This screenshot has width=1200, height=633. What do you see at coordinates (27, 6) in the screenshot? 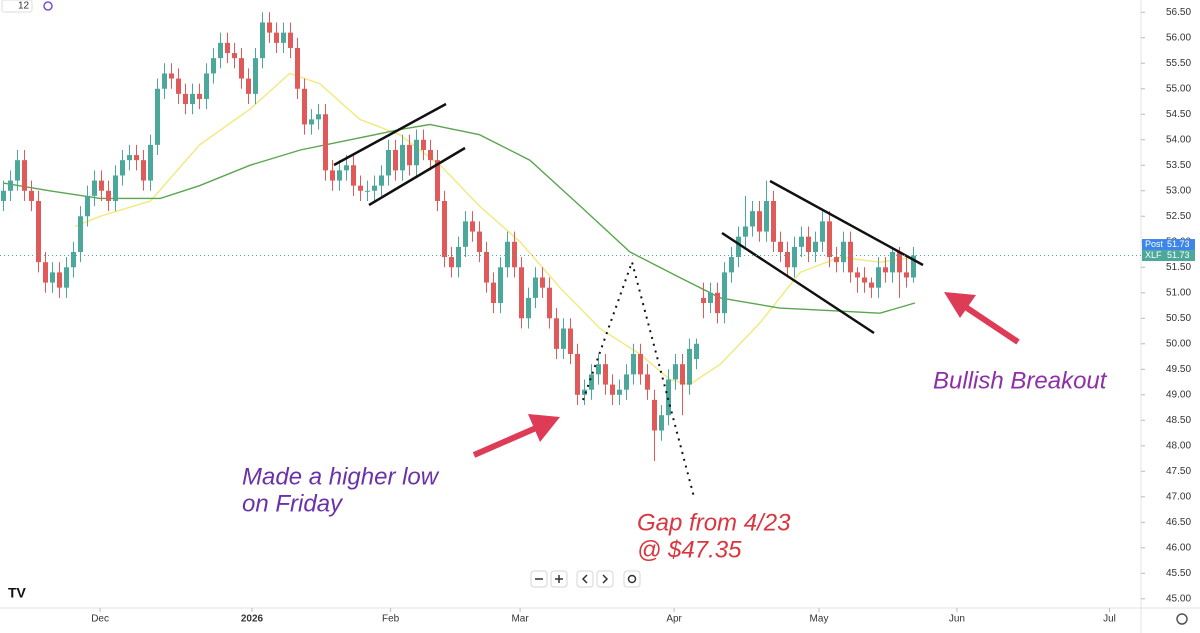
I see `header: 12` at bounding box center [27, 6].